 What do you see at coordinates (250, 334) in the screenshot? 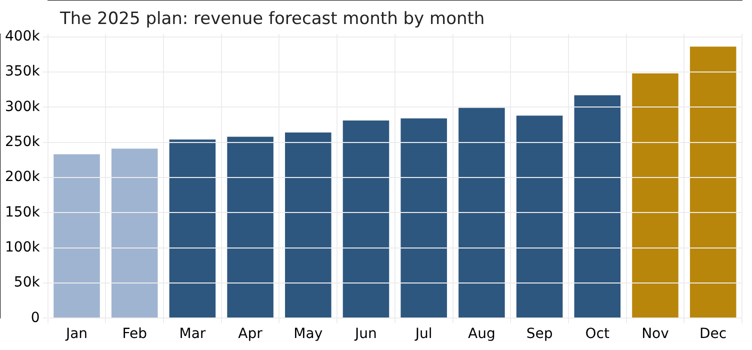
I see `x-tick-label: Apr` at bounding box center [250, 334].